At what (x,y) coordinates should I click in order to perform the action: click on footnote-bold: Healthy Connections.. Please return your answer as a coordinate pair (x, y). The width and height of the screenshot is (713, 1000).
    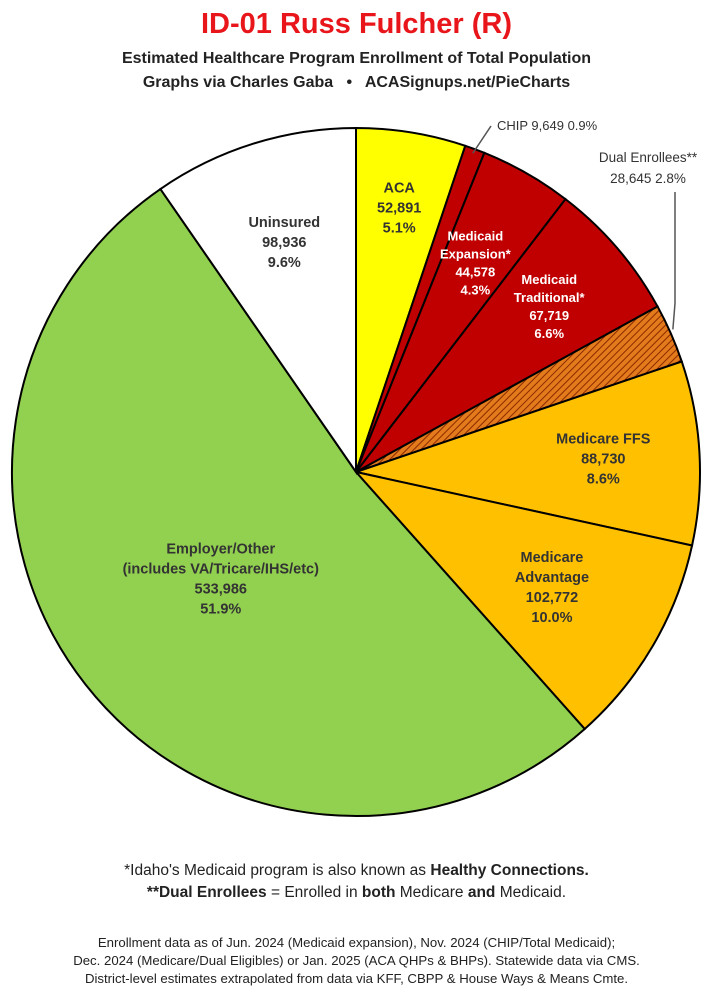
    Looking at the image, I should click on (509, 870).